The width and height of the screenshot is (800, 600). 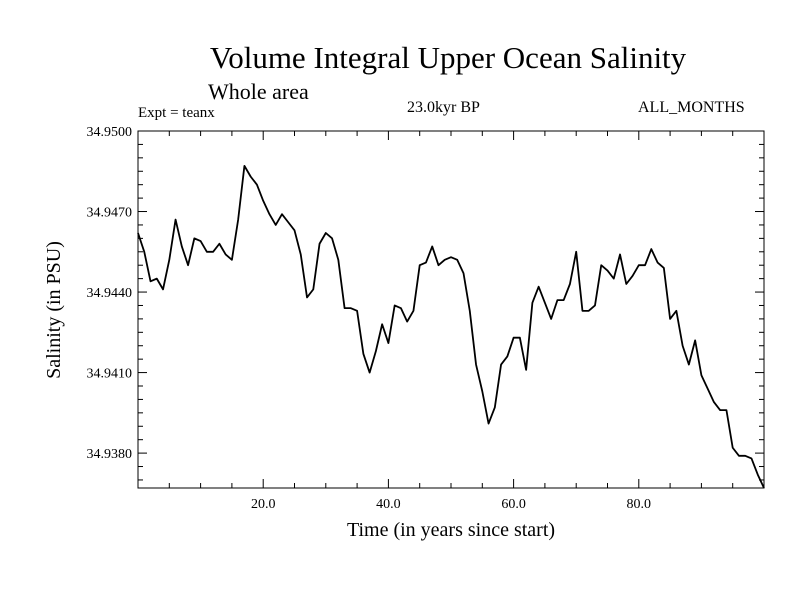 What do you see at coordinates (443, 107) in the screenshot?
I see `period-label: 23.0kyr BP` at bounding box center [443, 107].